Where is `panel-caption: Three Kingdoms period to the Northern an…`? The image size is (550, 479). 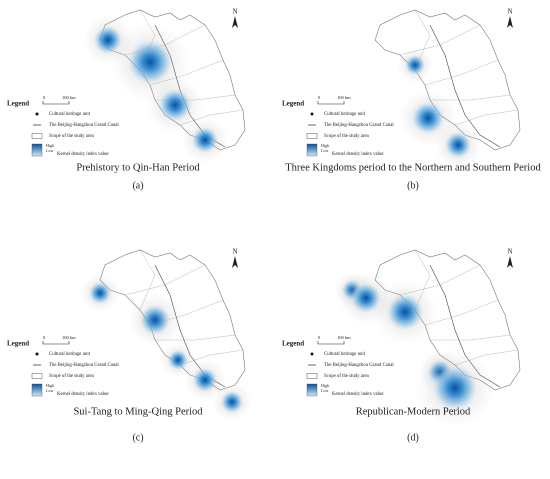
panel-caption: Three Kingdoms period to the Northern an… is located at coordinates (413, 167).